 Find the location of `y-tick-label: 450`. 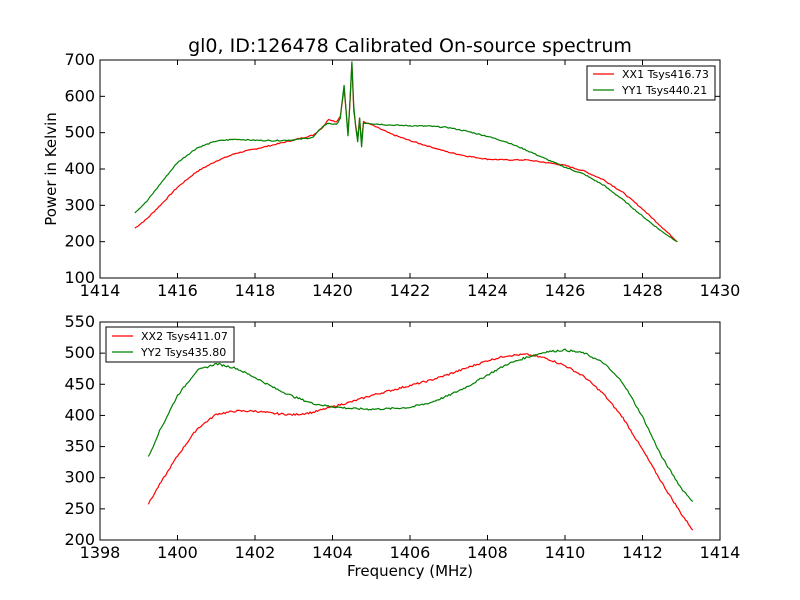

y-tick-label: 450 is located at coordinates (79, 383).